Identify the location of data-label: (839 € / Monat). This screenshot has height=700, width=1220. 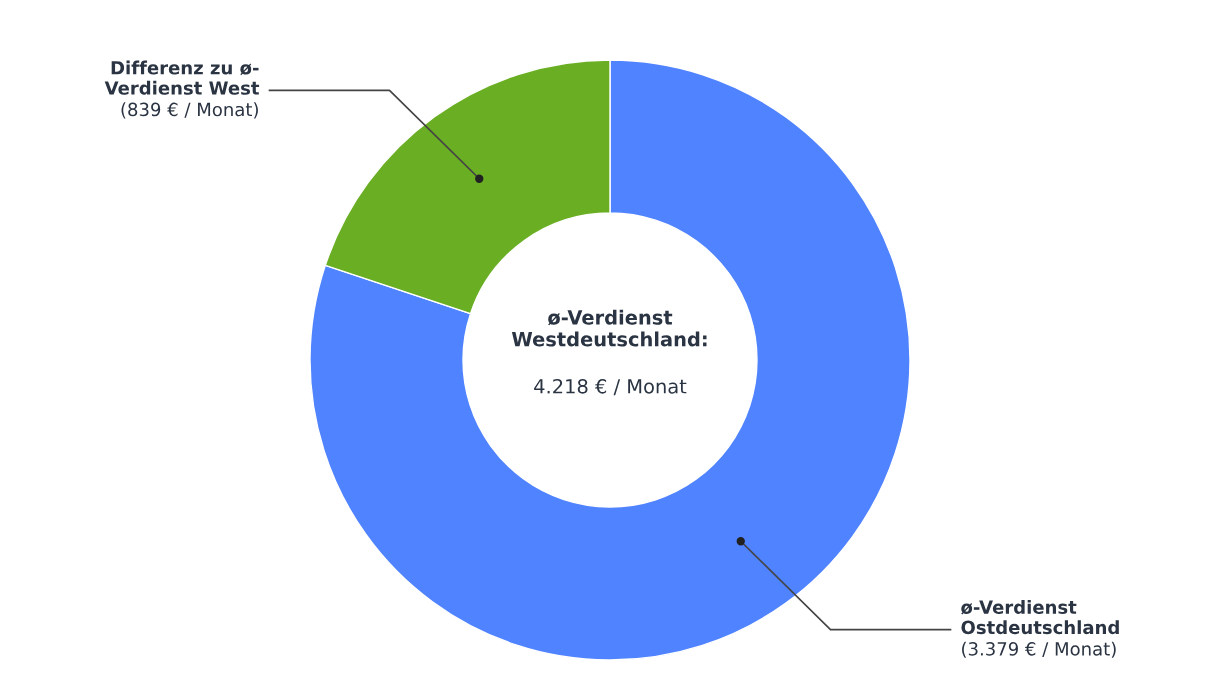
(189, 110).